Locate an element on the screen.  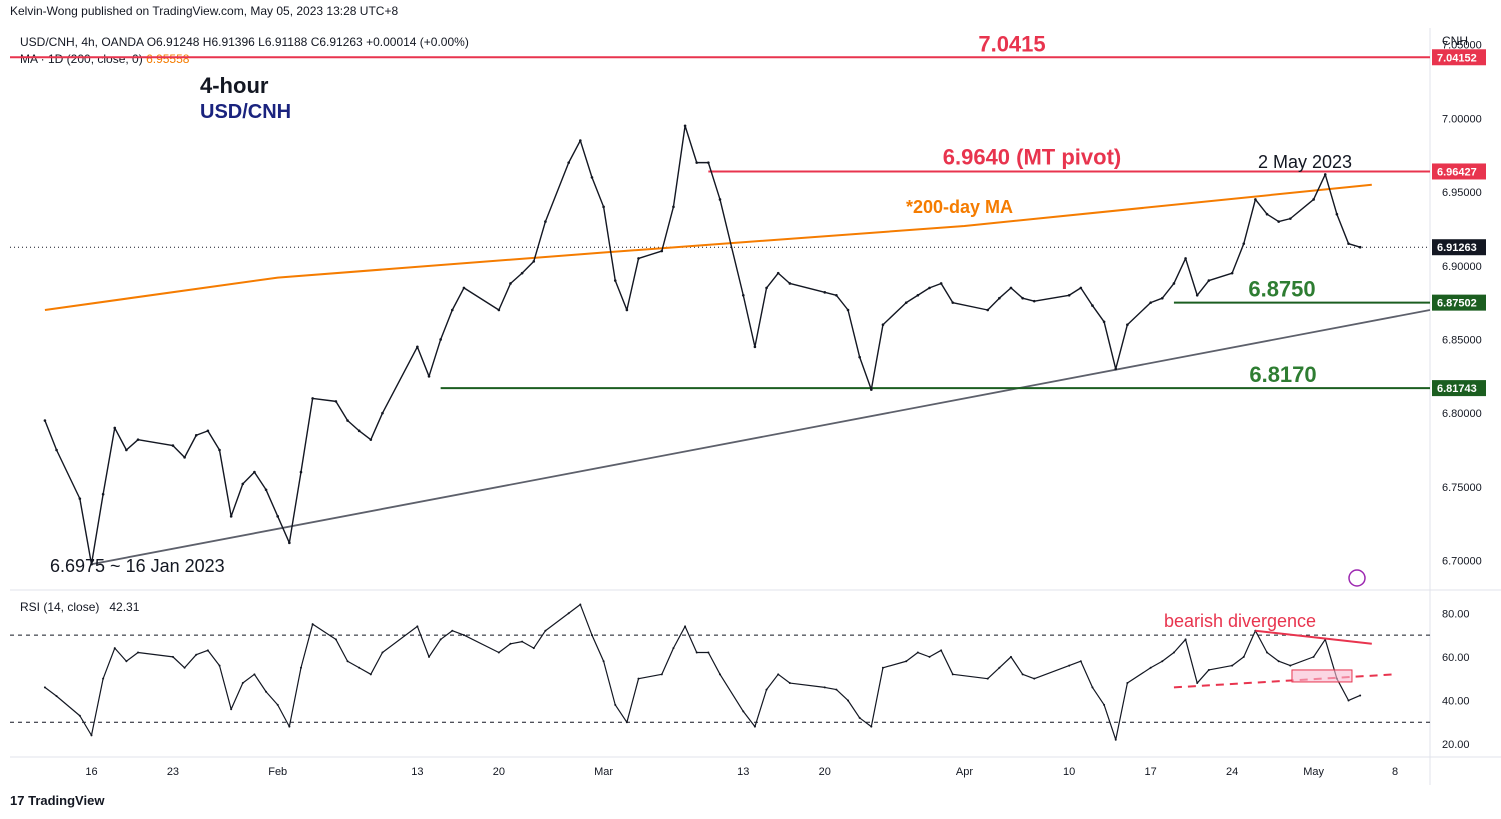
level-axis-label: 6.81743 is located at coordinates (1457, 389).